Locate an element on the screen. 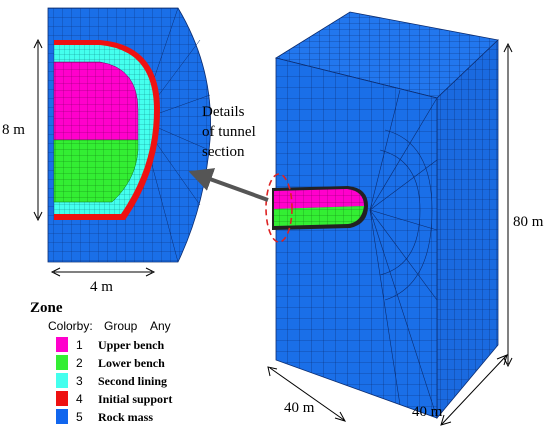 The height and width of the screenshot is (431, 550). details-callout-text: Details of tunnel section is located at coordinates (231, 132).